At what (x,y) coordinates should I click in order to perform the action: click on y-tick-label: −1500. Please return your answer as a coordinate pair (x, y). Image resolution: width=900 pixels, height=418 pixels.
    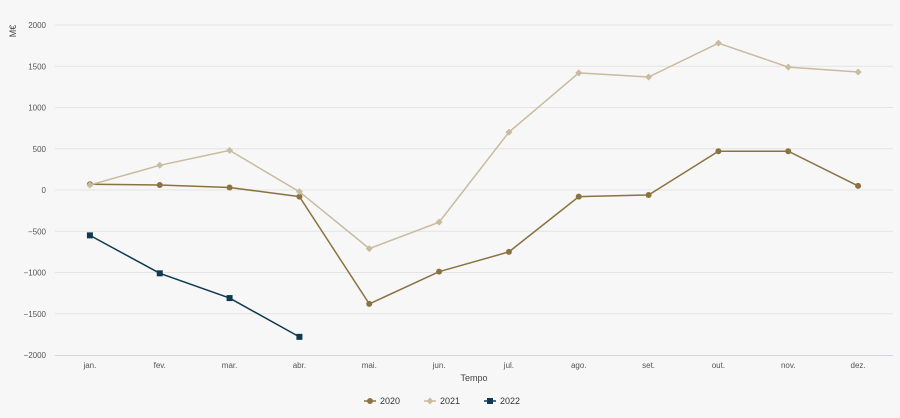
    Looking at the image, I should click on (35, 314).